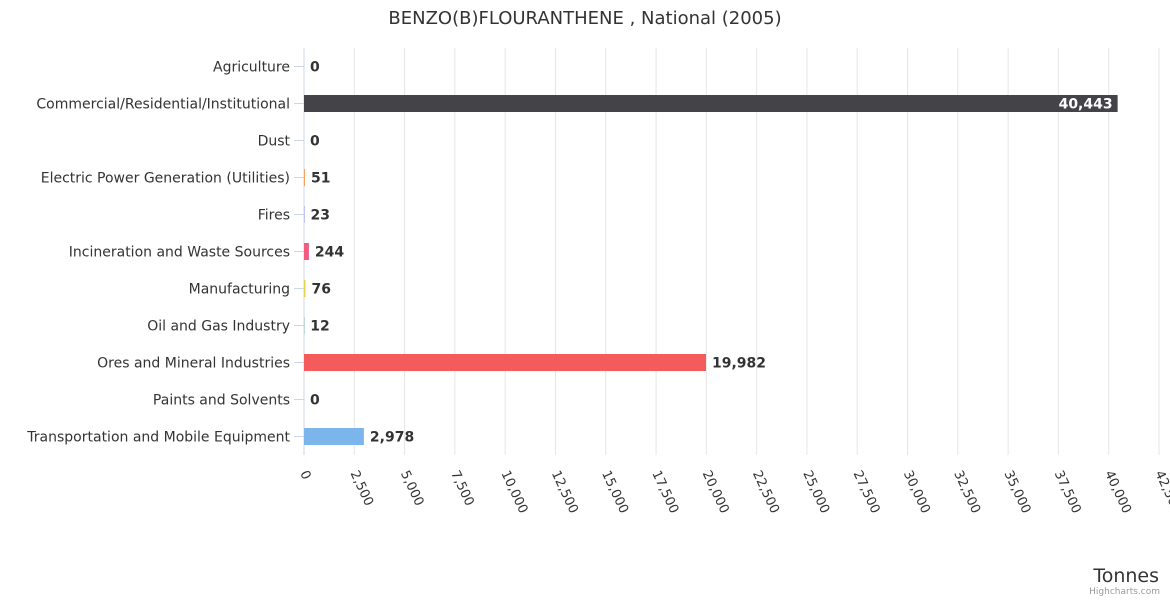 The height and width of the screenshot is (600, 1170). What do you see at coordinates (221, 401) in the screenshot?
I see `category-label: Paints and Solvents` at bounding box center [221, 401].